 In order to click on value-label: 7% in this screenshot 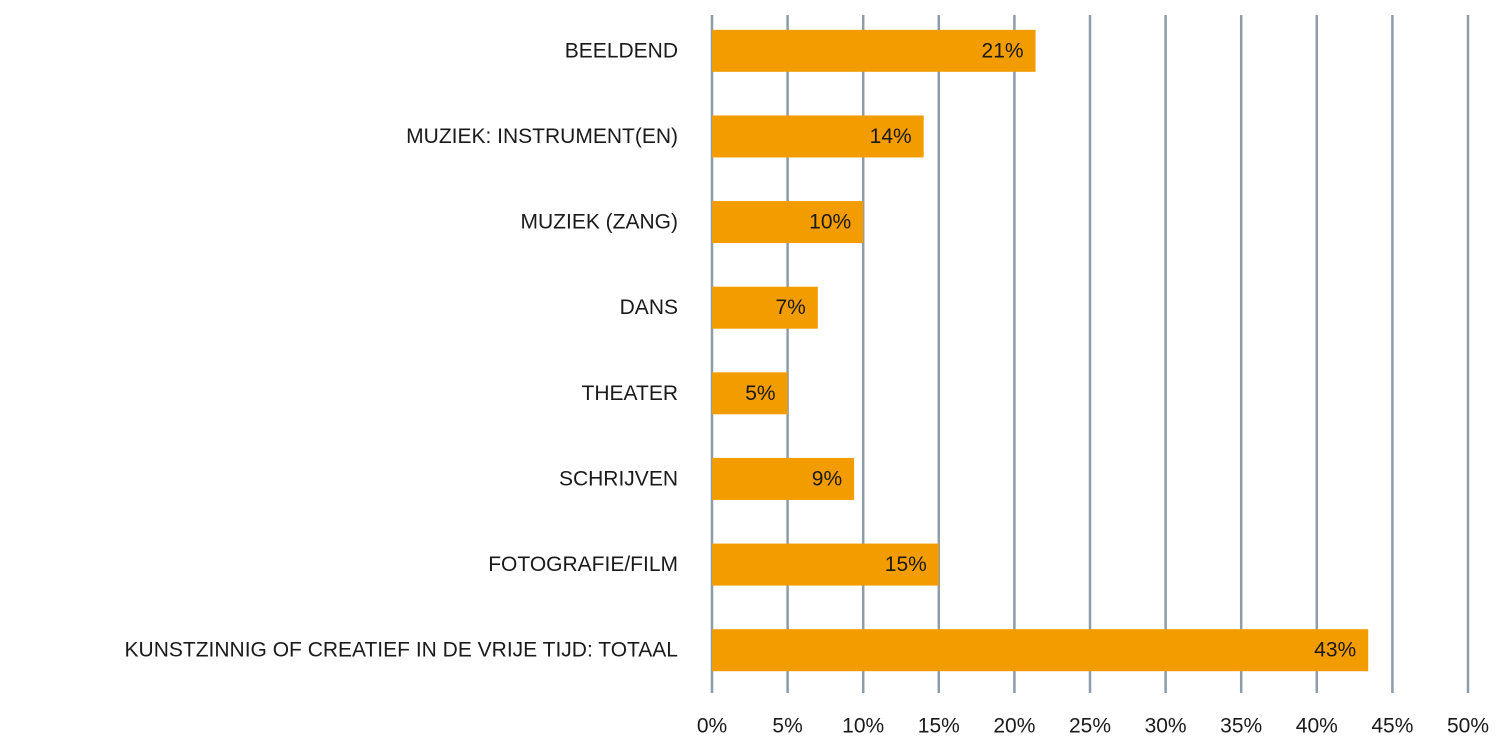, I will do `click(790, 307)`.